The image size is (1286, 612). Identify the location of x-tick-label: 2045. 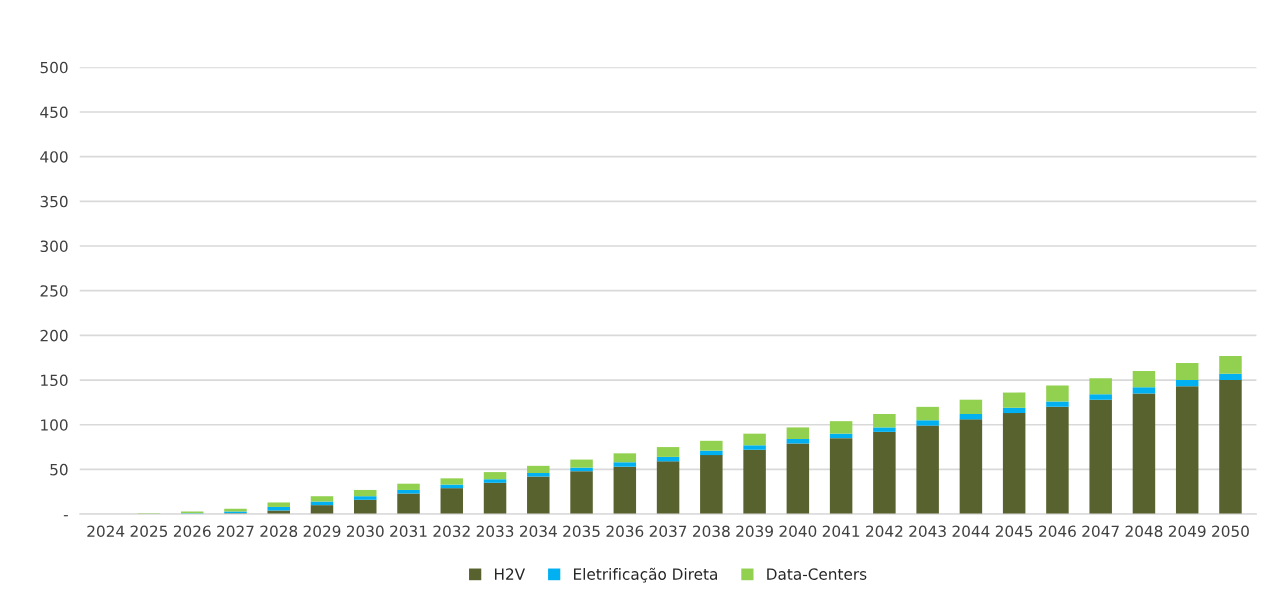
(1014, 531).